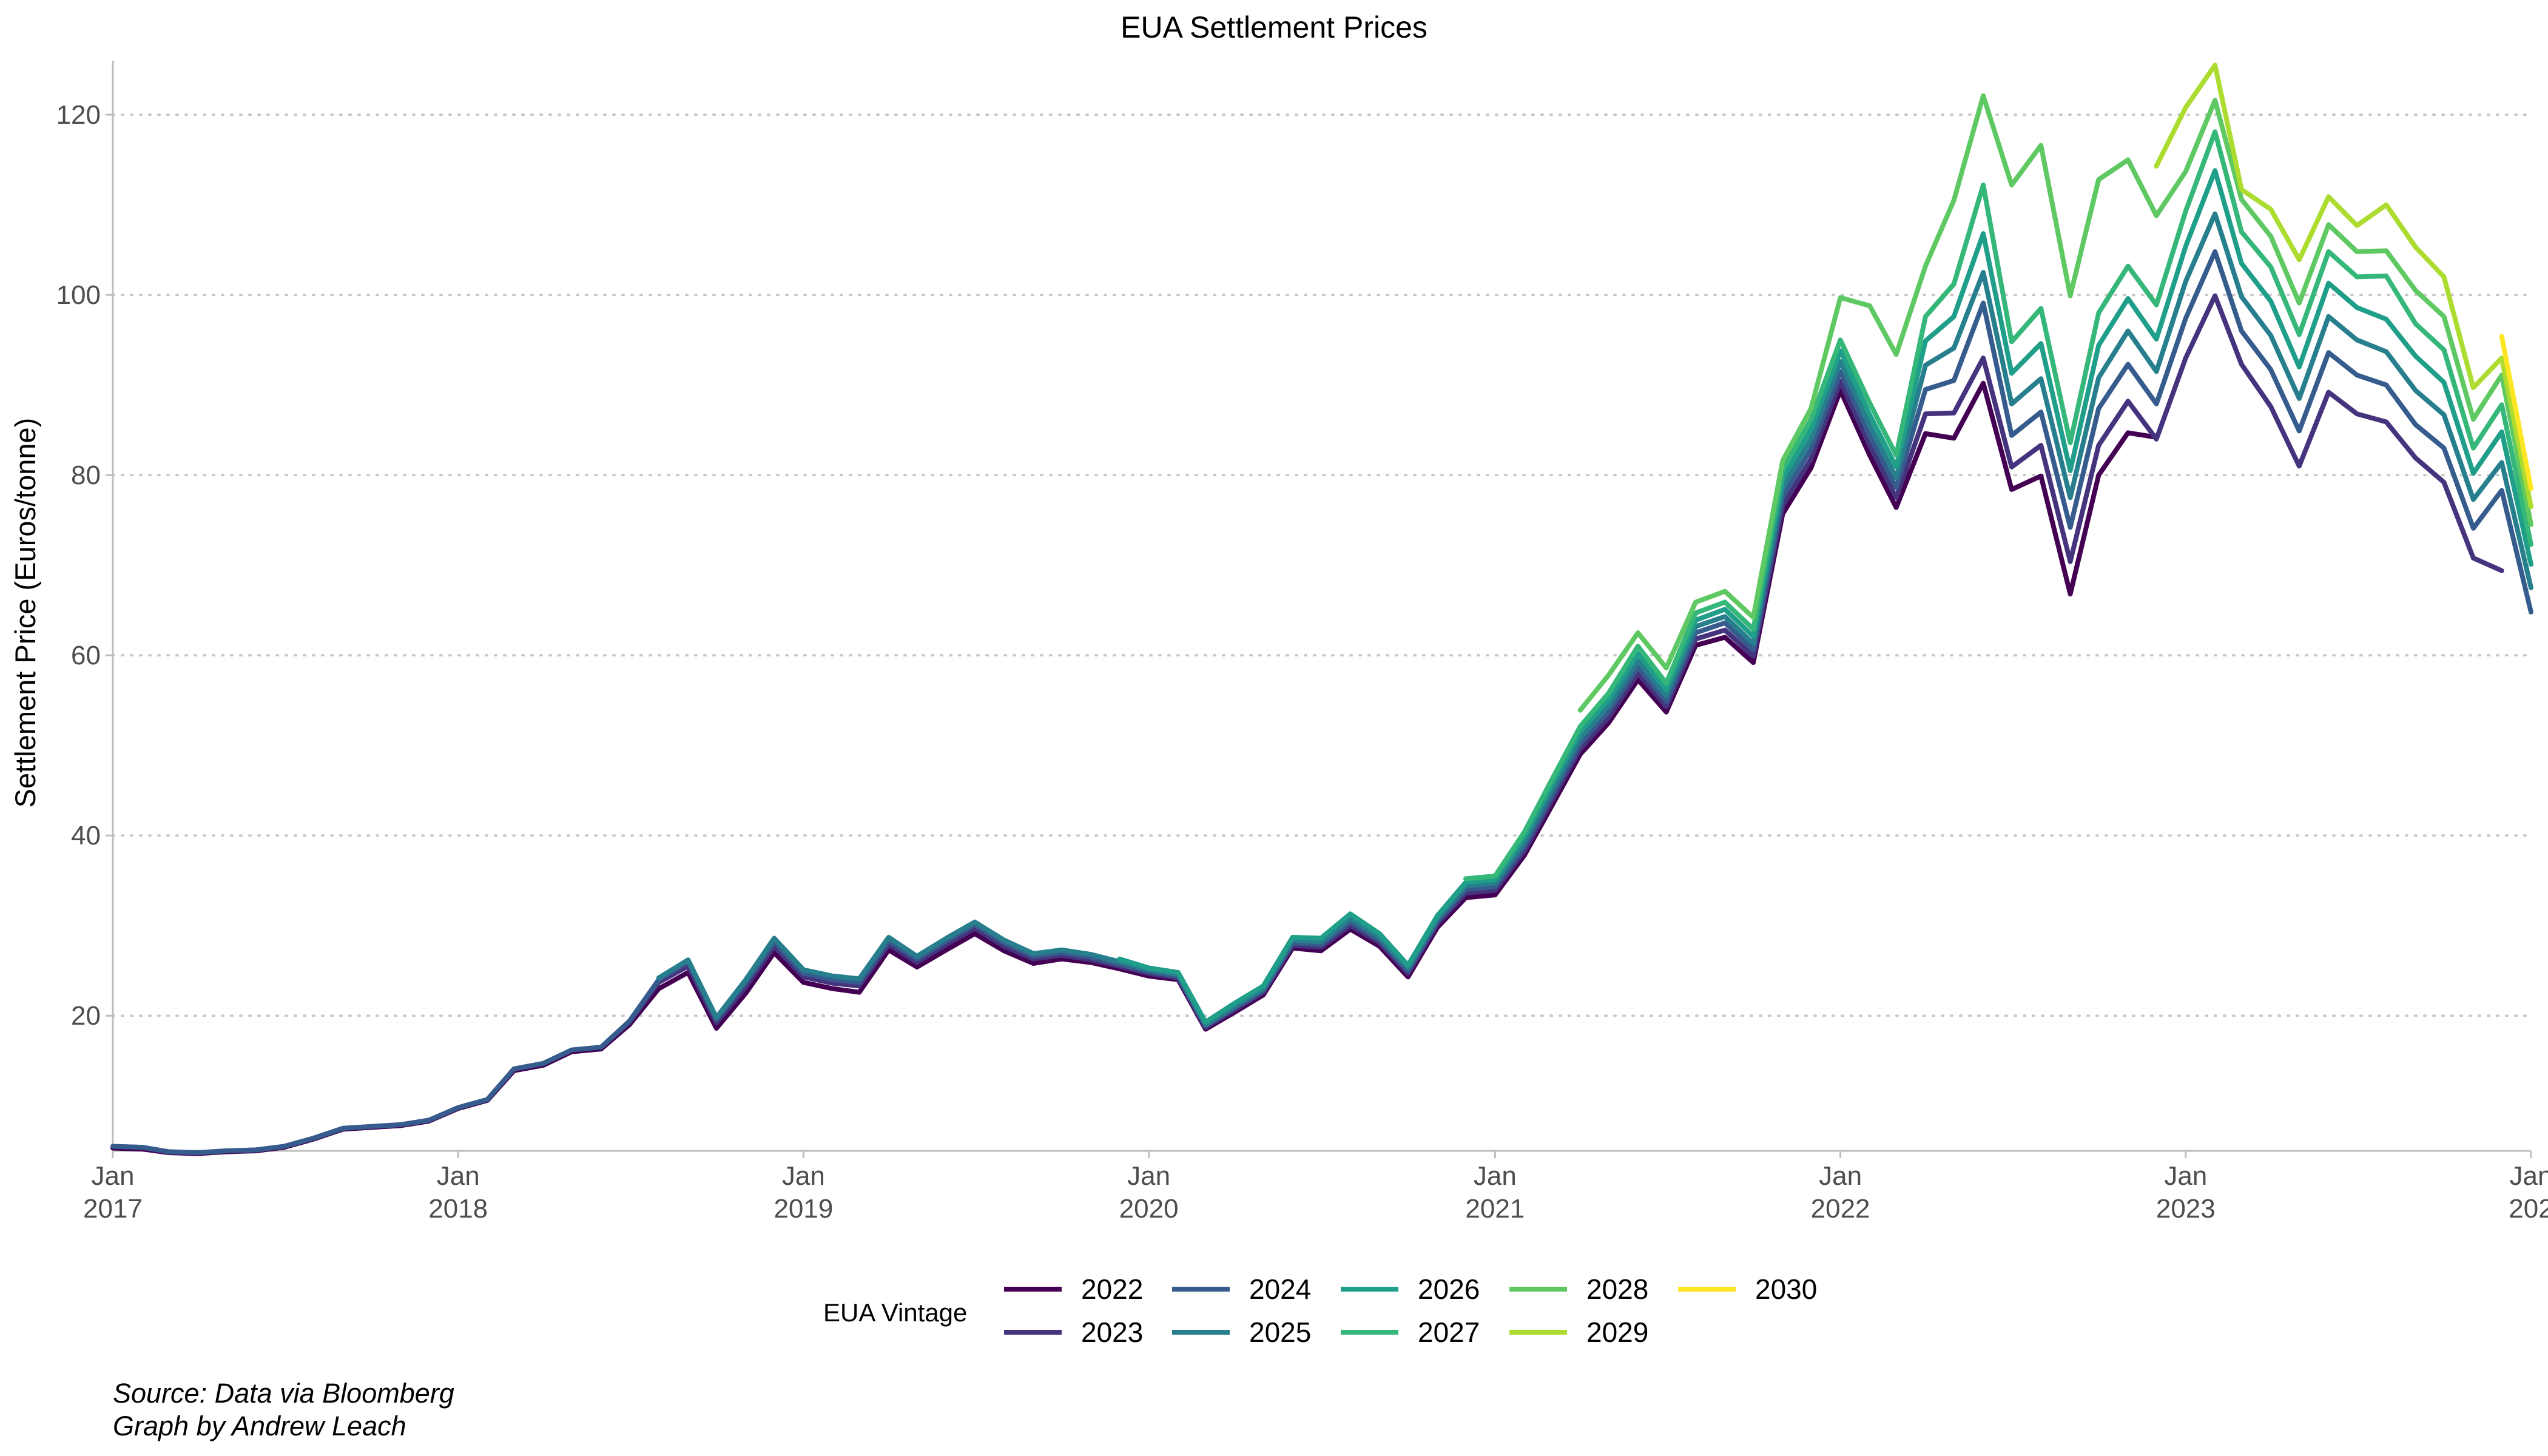 Image resolution: width=2548 pixels, height=1456 pixels. I want to click on legend-item-2023: 2023, so click(1073, 1332).